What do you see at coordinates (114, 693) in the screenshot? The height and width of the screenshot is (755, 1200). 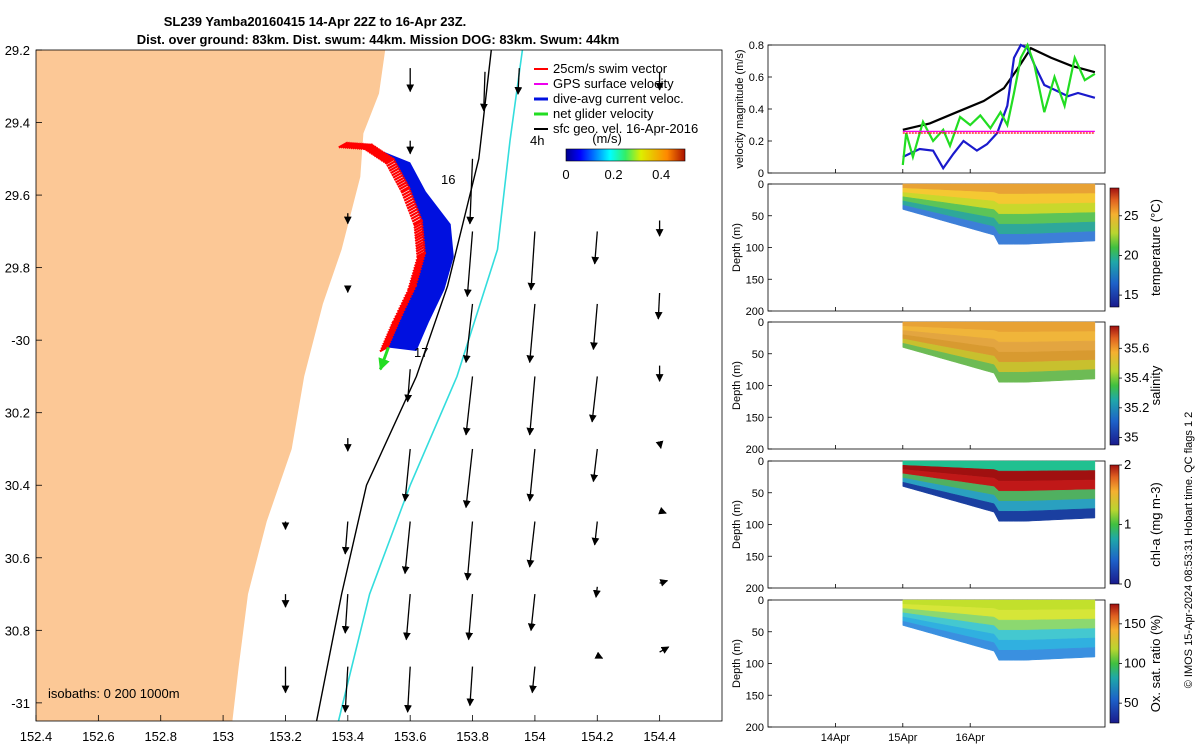 I see `isobath-label: isobaths: 0 200 1000m` at bounding box center [114, 693].